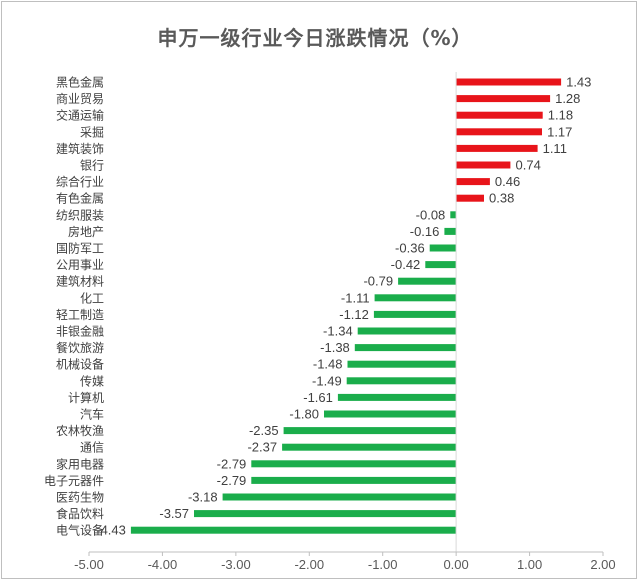  What do you see at coordinates (111, 530) in the screenshot?
I see `data-label: -4.43` at bounding box center [111, 530].